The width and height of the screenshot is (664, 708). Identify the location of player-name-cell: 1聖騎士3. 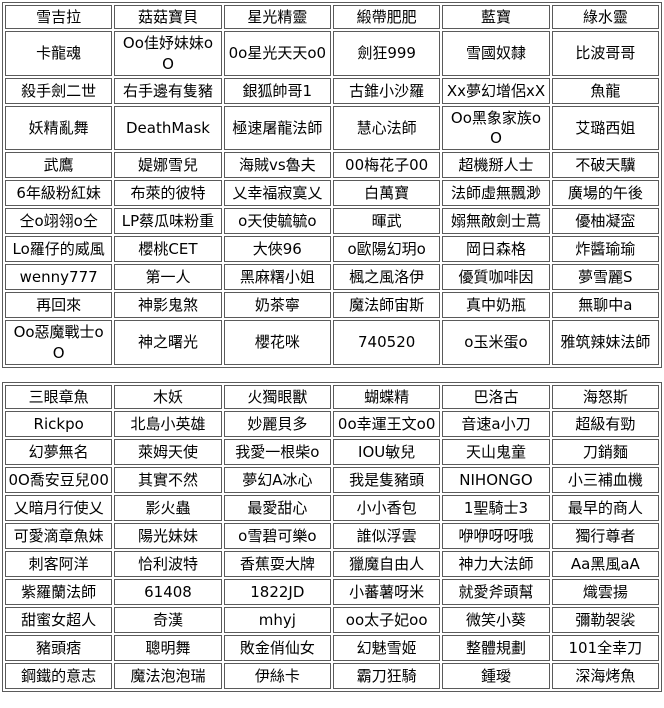
(496, 508).